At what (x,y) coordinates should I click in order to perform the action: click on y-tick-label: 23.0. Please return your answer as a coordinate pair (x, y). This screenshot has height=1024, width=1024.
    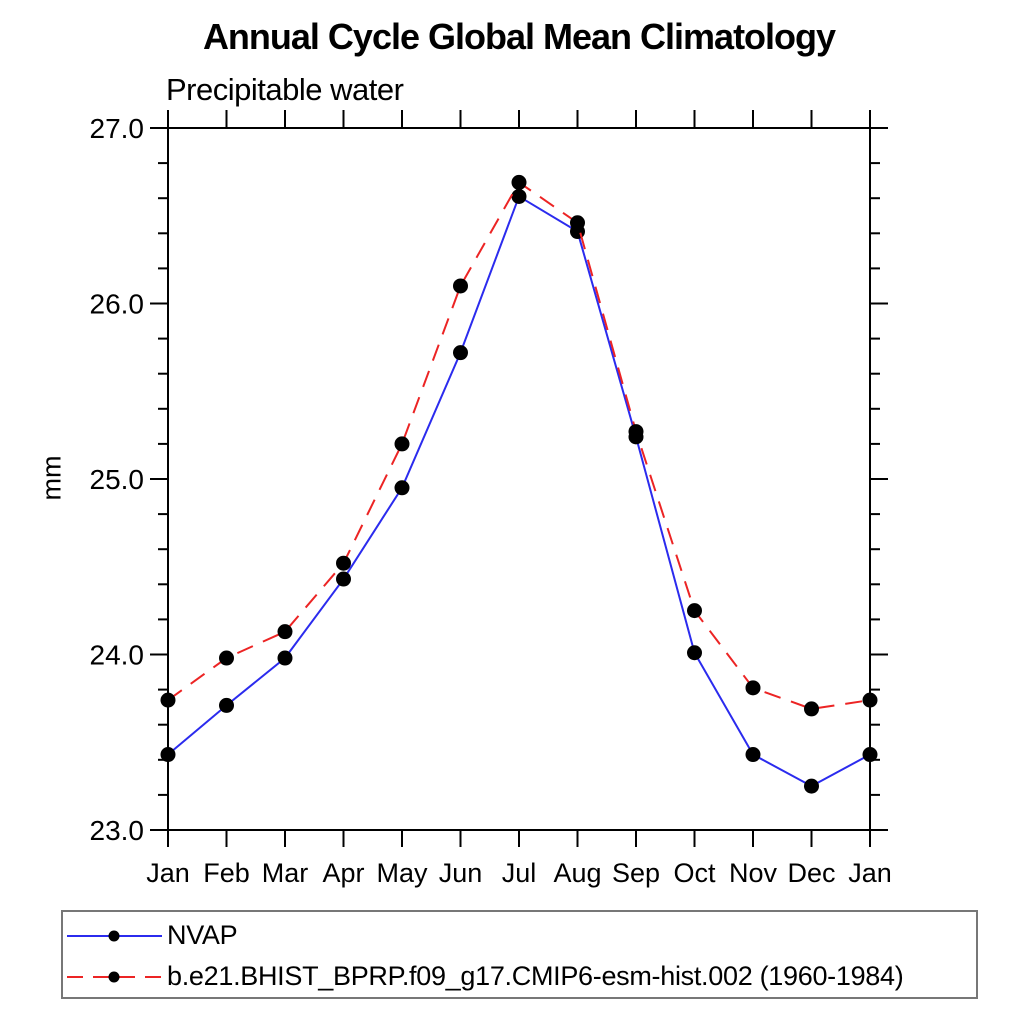
    Looking at the image, I should click on (117, 830).